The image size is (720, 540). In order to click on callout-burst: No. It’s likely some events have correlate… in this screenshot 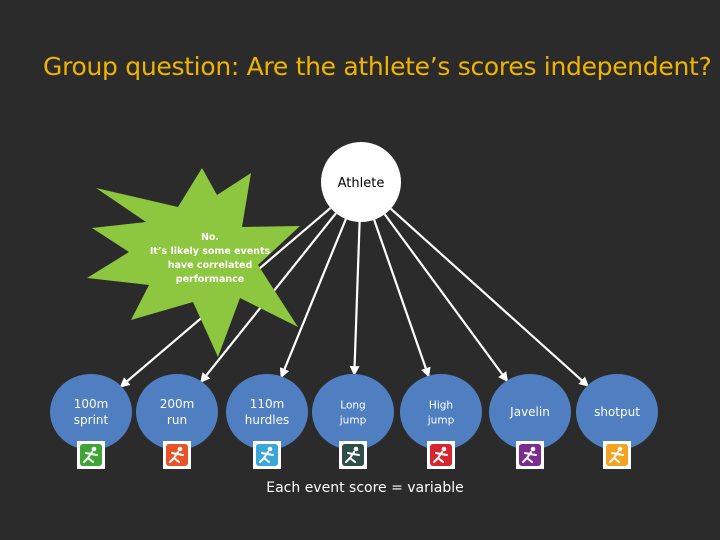, I will do `click(193, 262)`.